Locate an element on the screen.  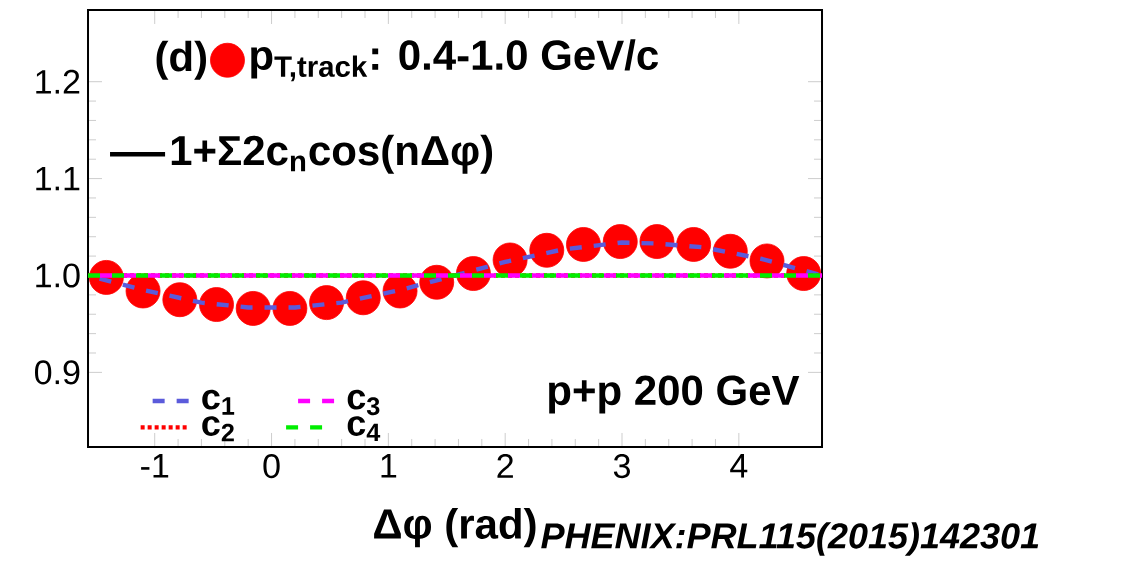
x-tick-label: 3 is located at coordinates (621, 466).